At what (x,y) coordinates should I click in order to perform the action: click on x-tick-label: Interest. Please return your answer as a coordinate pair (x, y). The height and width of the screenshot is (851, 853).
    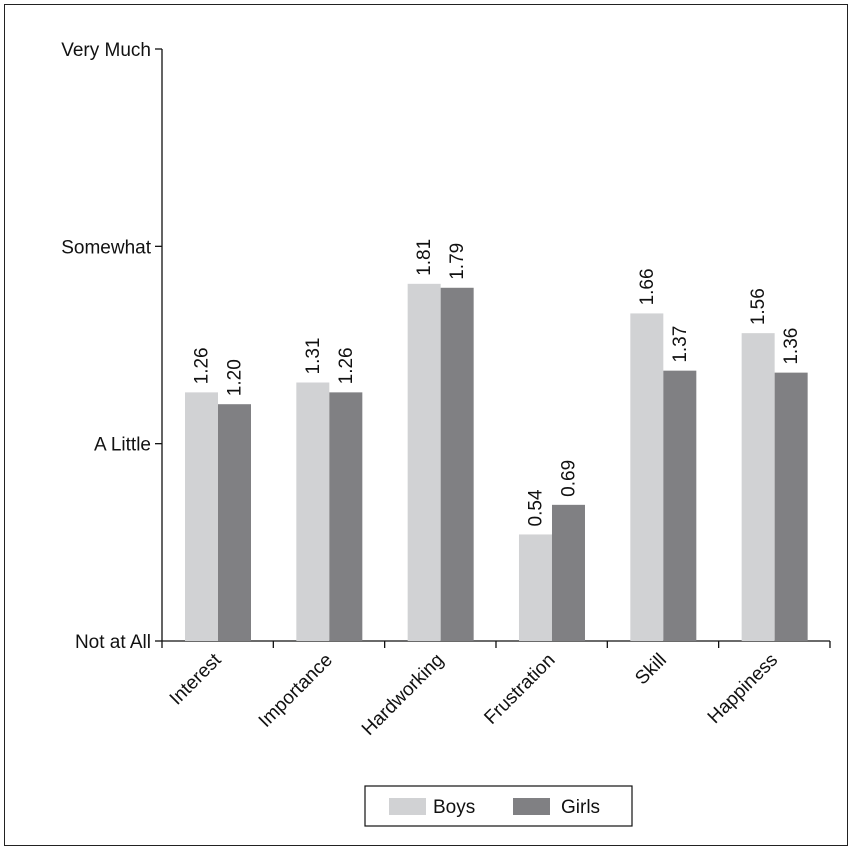
    Looking at the image, I should click on (196, 679).